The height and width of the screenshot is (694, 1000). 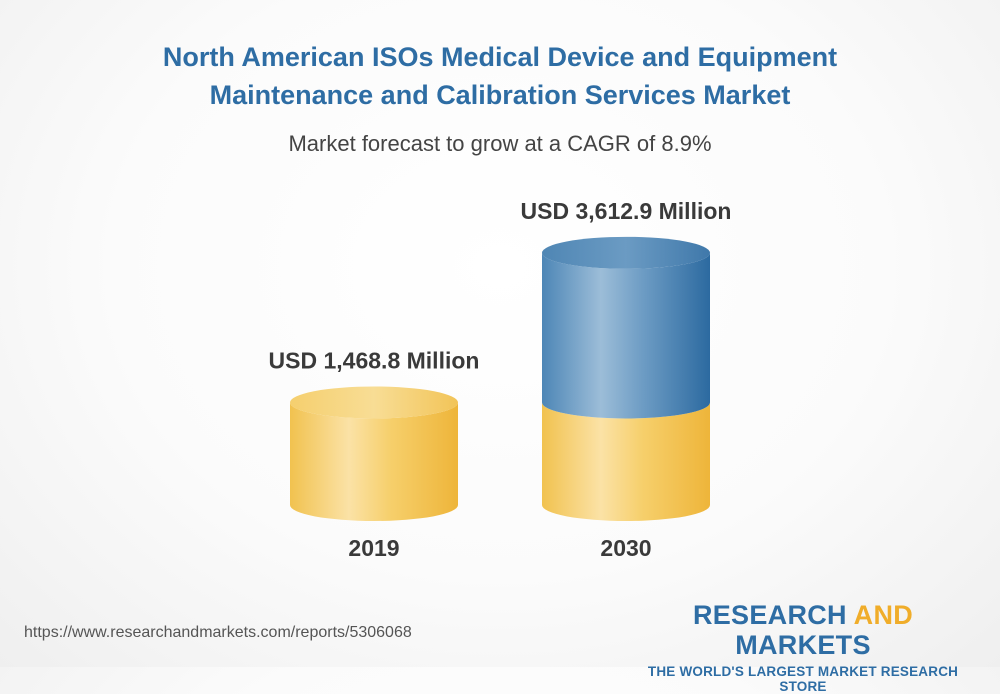 I want to click on brand-name-part-1: RESEARCH, so click(x=773, y=615).